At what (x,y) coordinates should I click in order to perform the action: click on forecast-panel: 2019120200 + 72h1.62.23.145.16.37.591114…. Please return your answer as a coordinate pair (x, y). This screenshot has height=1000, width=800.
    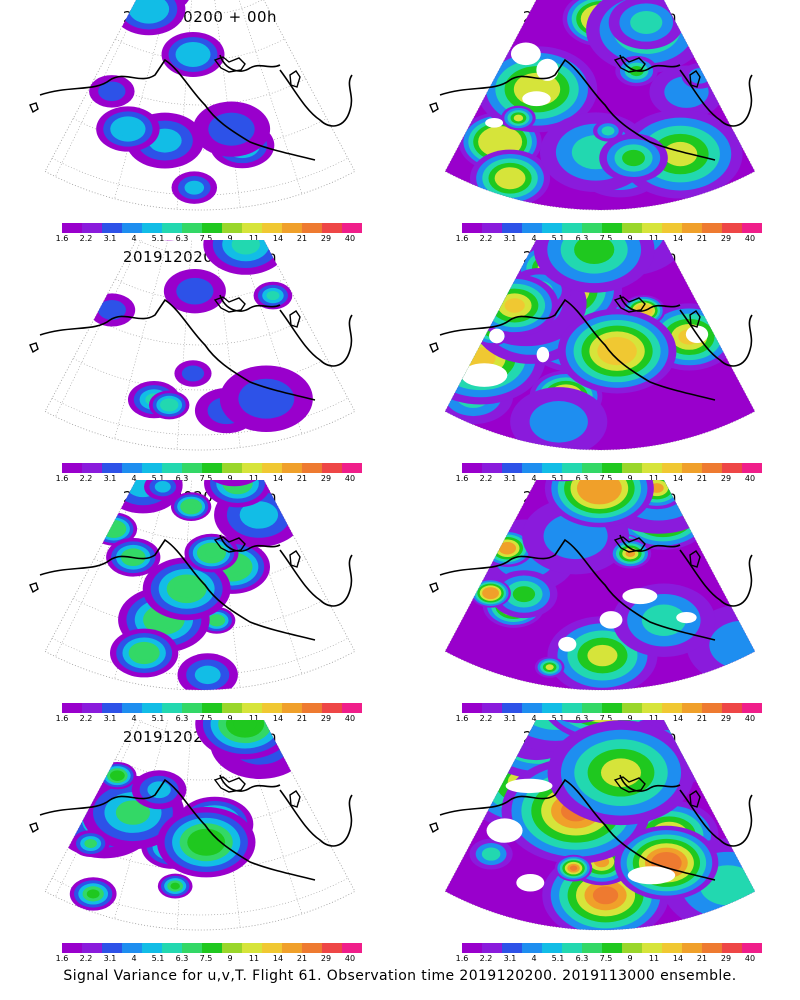
    Looking at the image, I should click on (600, 601).